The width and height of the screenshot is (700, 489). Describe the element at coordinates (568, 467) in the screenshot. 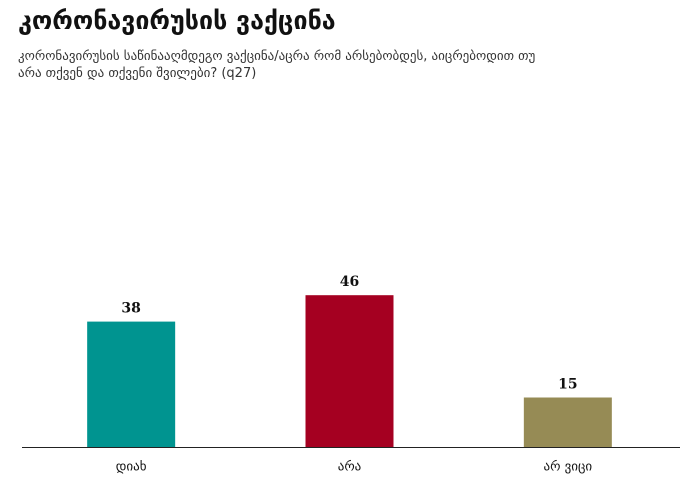

I see `x-tick-label: არ ვიცი` at that location.